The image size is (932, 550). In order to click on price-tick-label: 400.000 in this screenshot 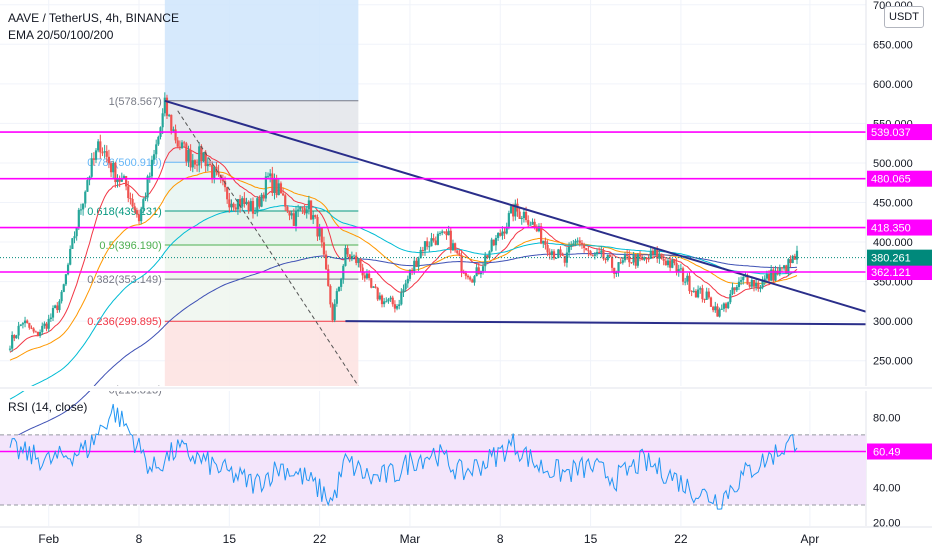, I will do `click(893, 243)`.